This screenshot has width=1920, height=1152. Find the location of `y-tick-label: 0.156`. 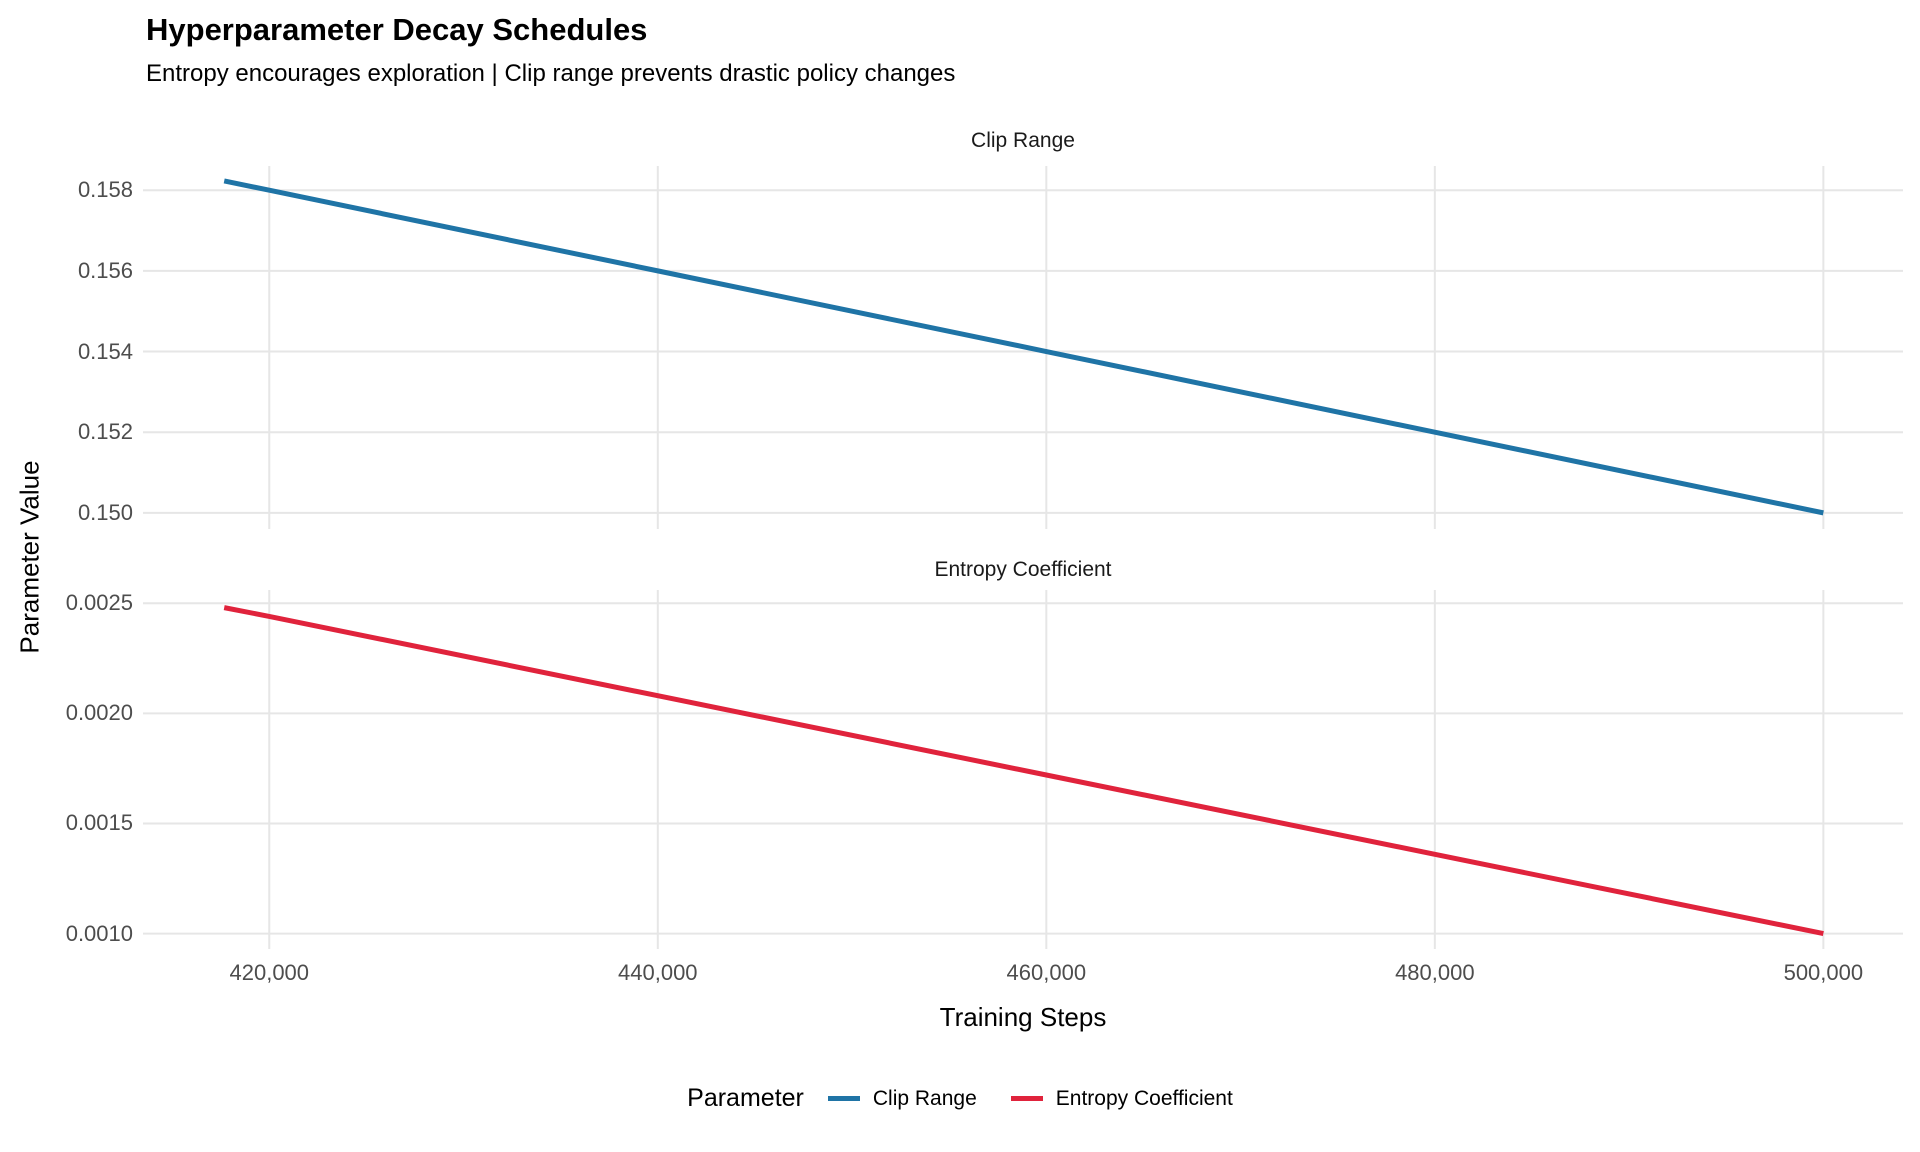

y-tick-label: 0.156 is located at coordinates (105, 270).